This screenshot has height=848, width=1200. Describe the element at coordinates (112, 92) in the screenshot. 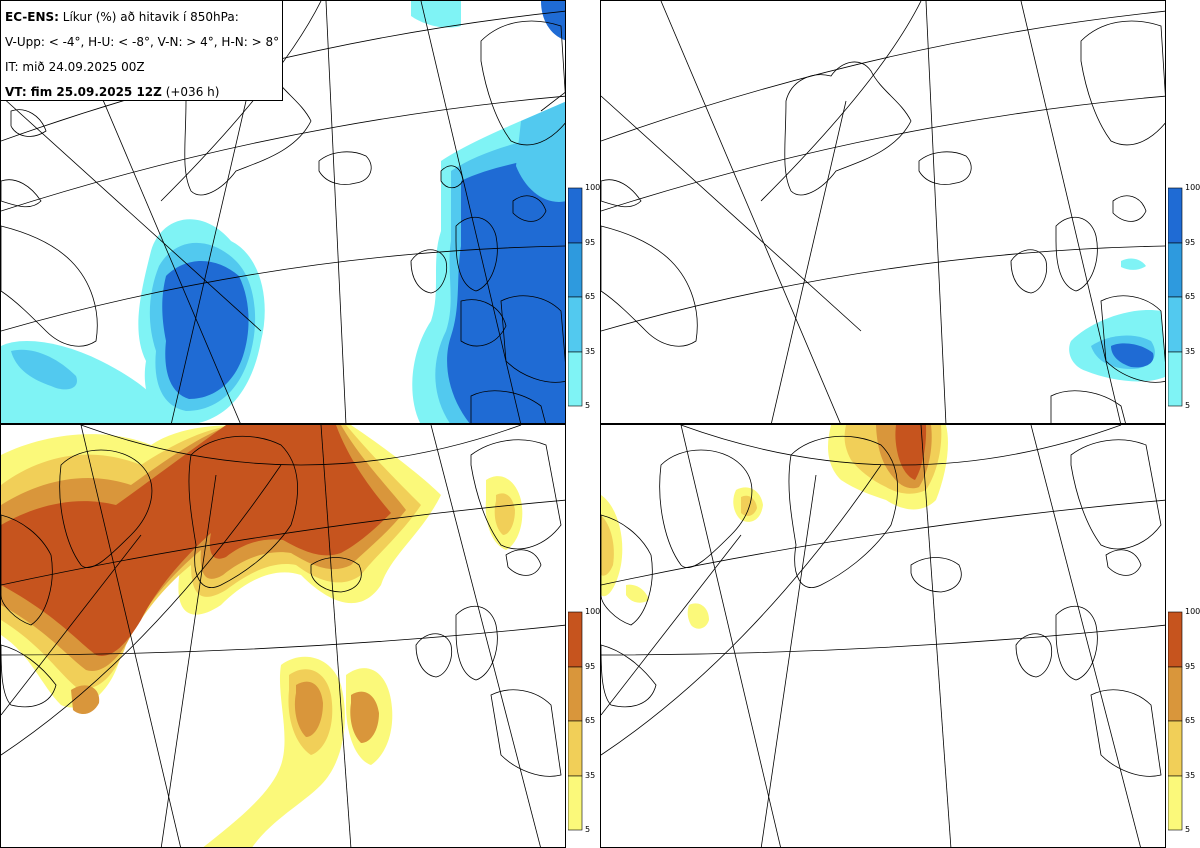

I see `info-valid-time: VT: fim 25.09.2025 12Z (+036 h)` at that location.